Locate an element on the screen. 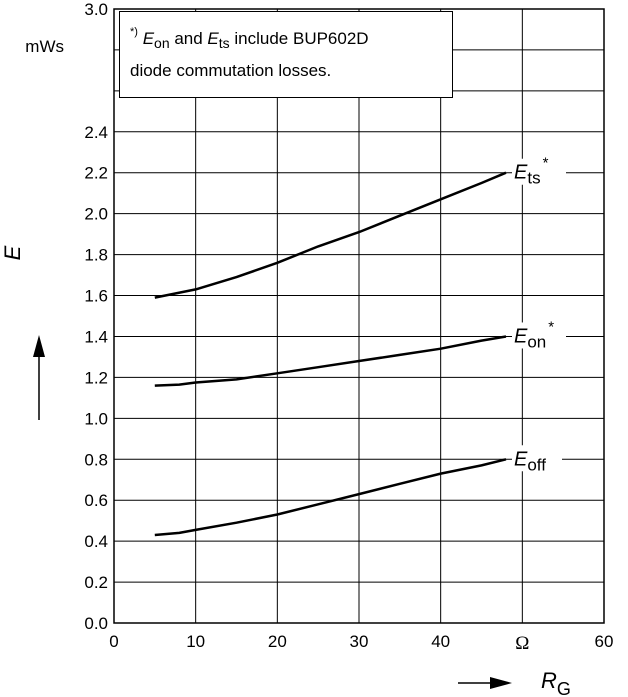 This screenshot has height=697, width=628. series-line-off is located at coordinates (330, 497).